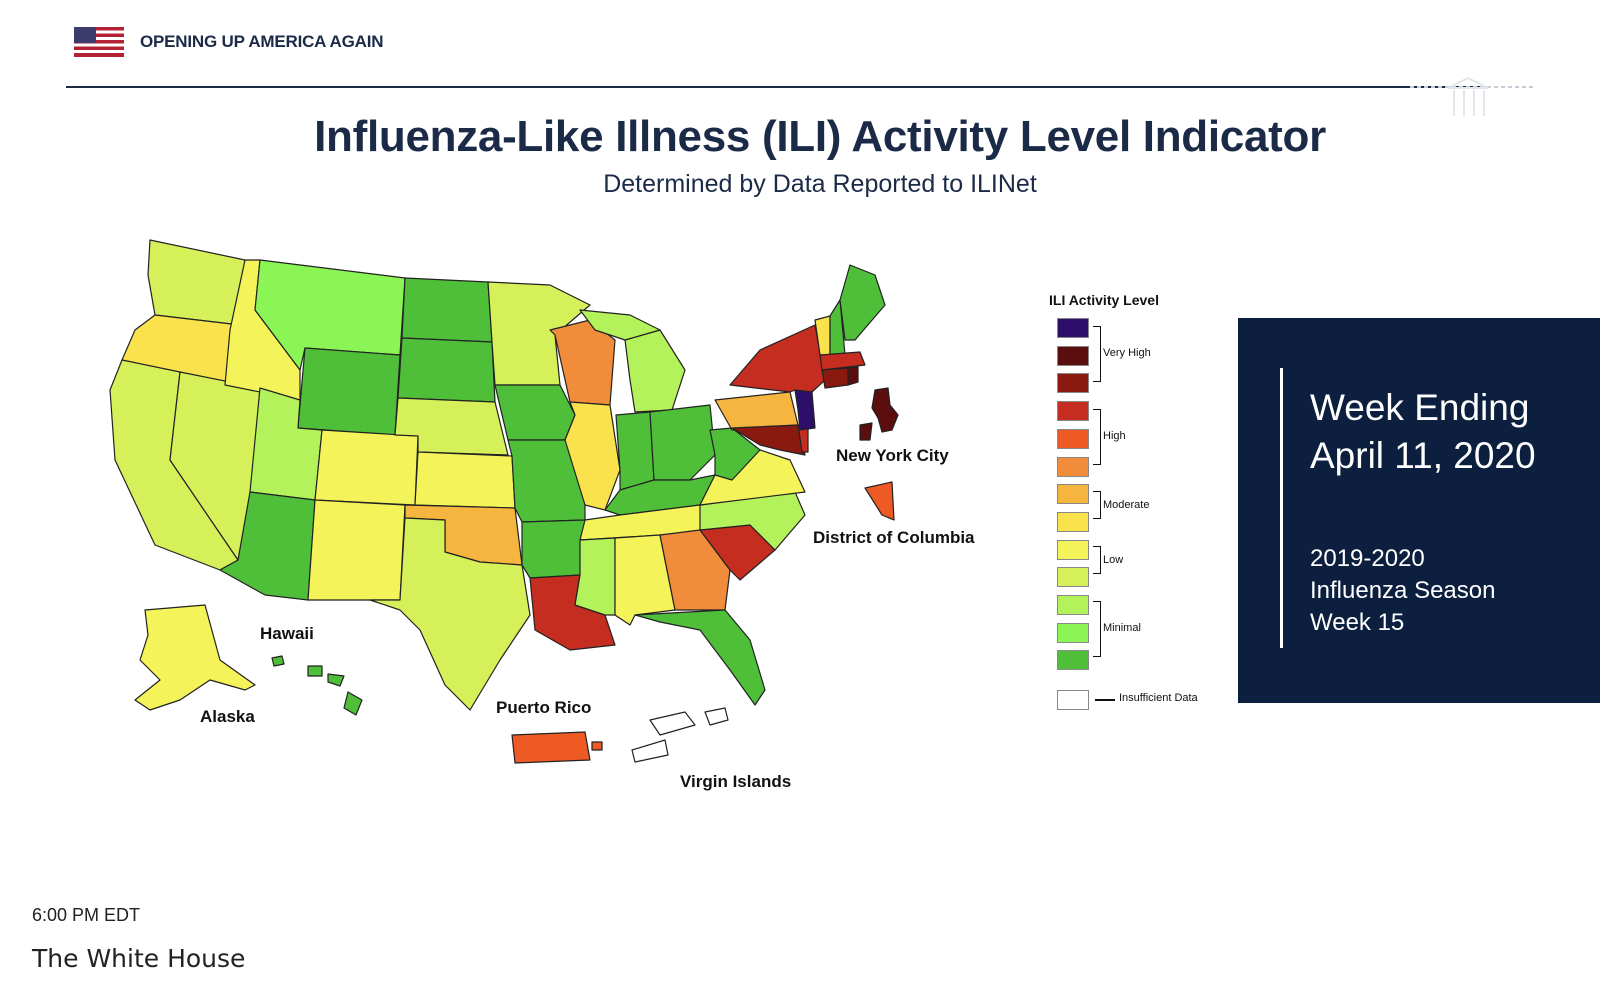 The image size is (1600, 992). What do you see at coordinates (1281, 508) in the screenshot?
I see `panel-accent-bar` at bounding box center [1281, 508].